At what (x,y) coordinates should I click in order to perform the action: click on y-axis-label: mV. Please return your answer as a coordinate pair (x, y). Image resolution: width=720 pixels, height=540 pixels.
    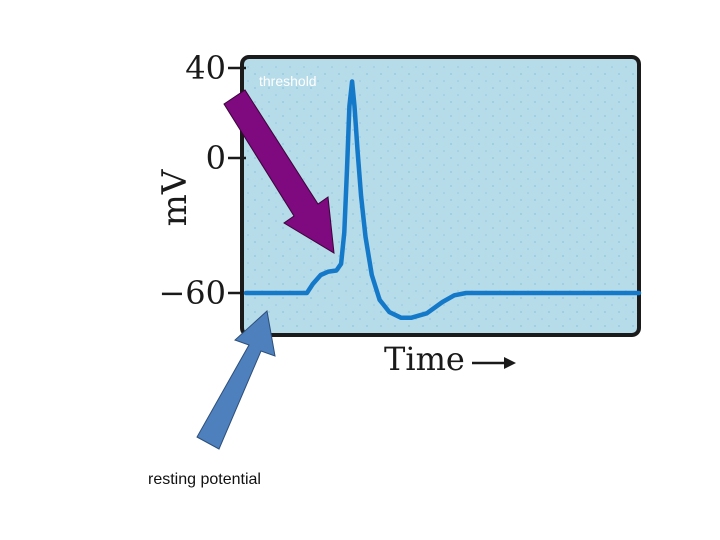
    Looking at the image, I should click on (175, 197).